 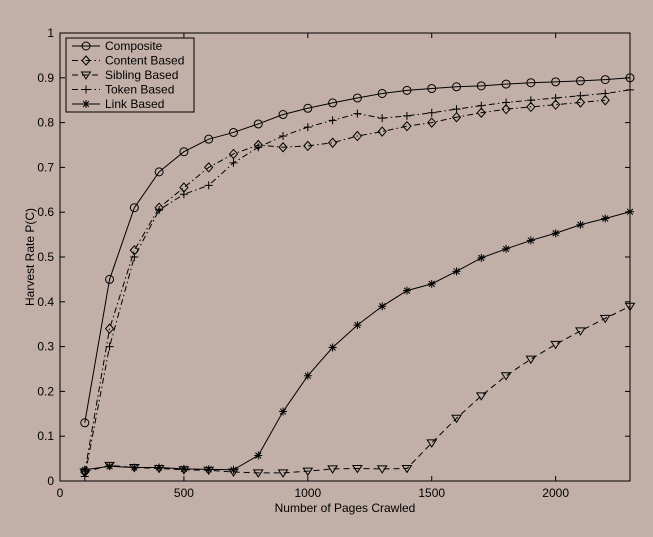 What do you see at coordinates (60, 493) in the screenshot?
I see `x-tick-label: 0` at bounding box center [60, 493].